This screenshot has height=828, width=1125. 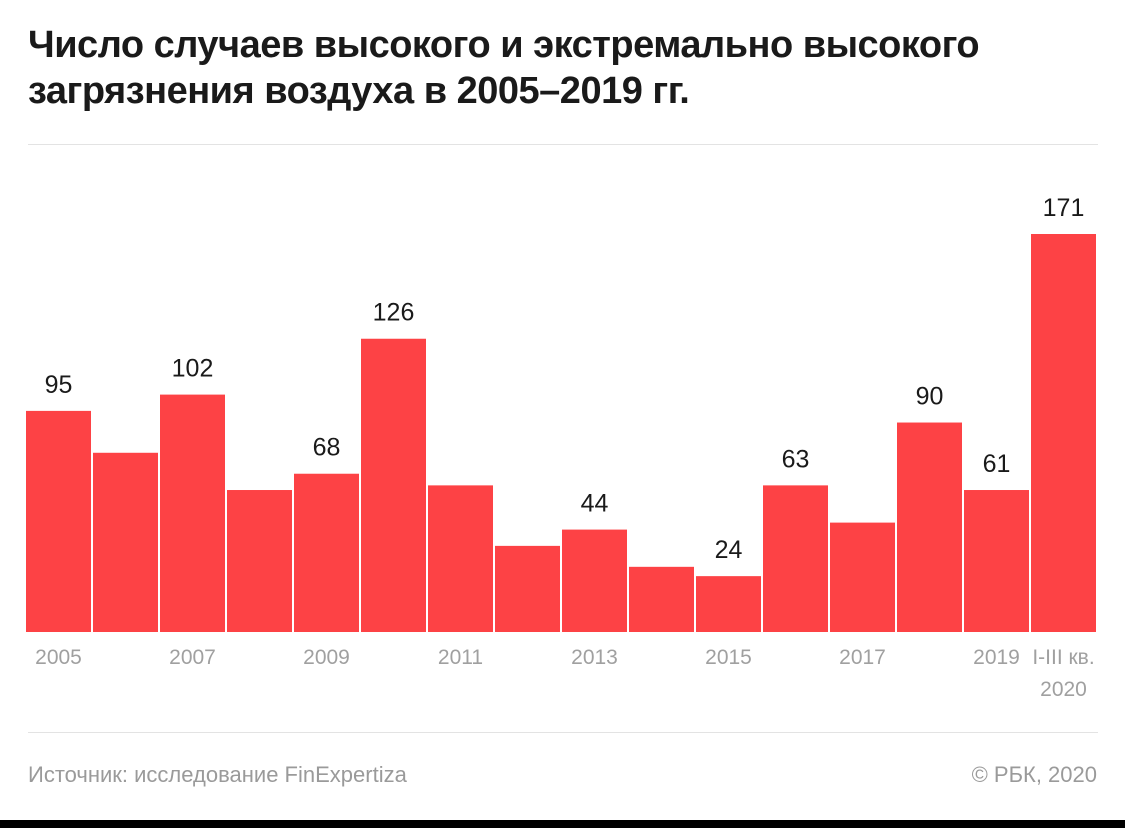 What do you see at coordinates (192, 657) in the screenshot?
I see `tick-label-2: 2007` at bounding box center [192, 657].